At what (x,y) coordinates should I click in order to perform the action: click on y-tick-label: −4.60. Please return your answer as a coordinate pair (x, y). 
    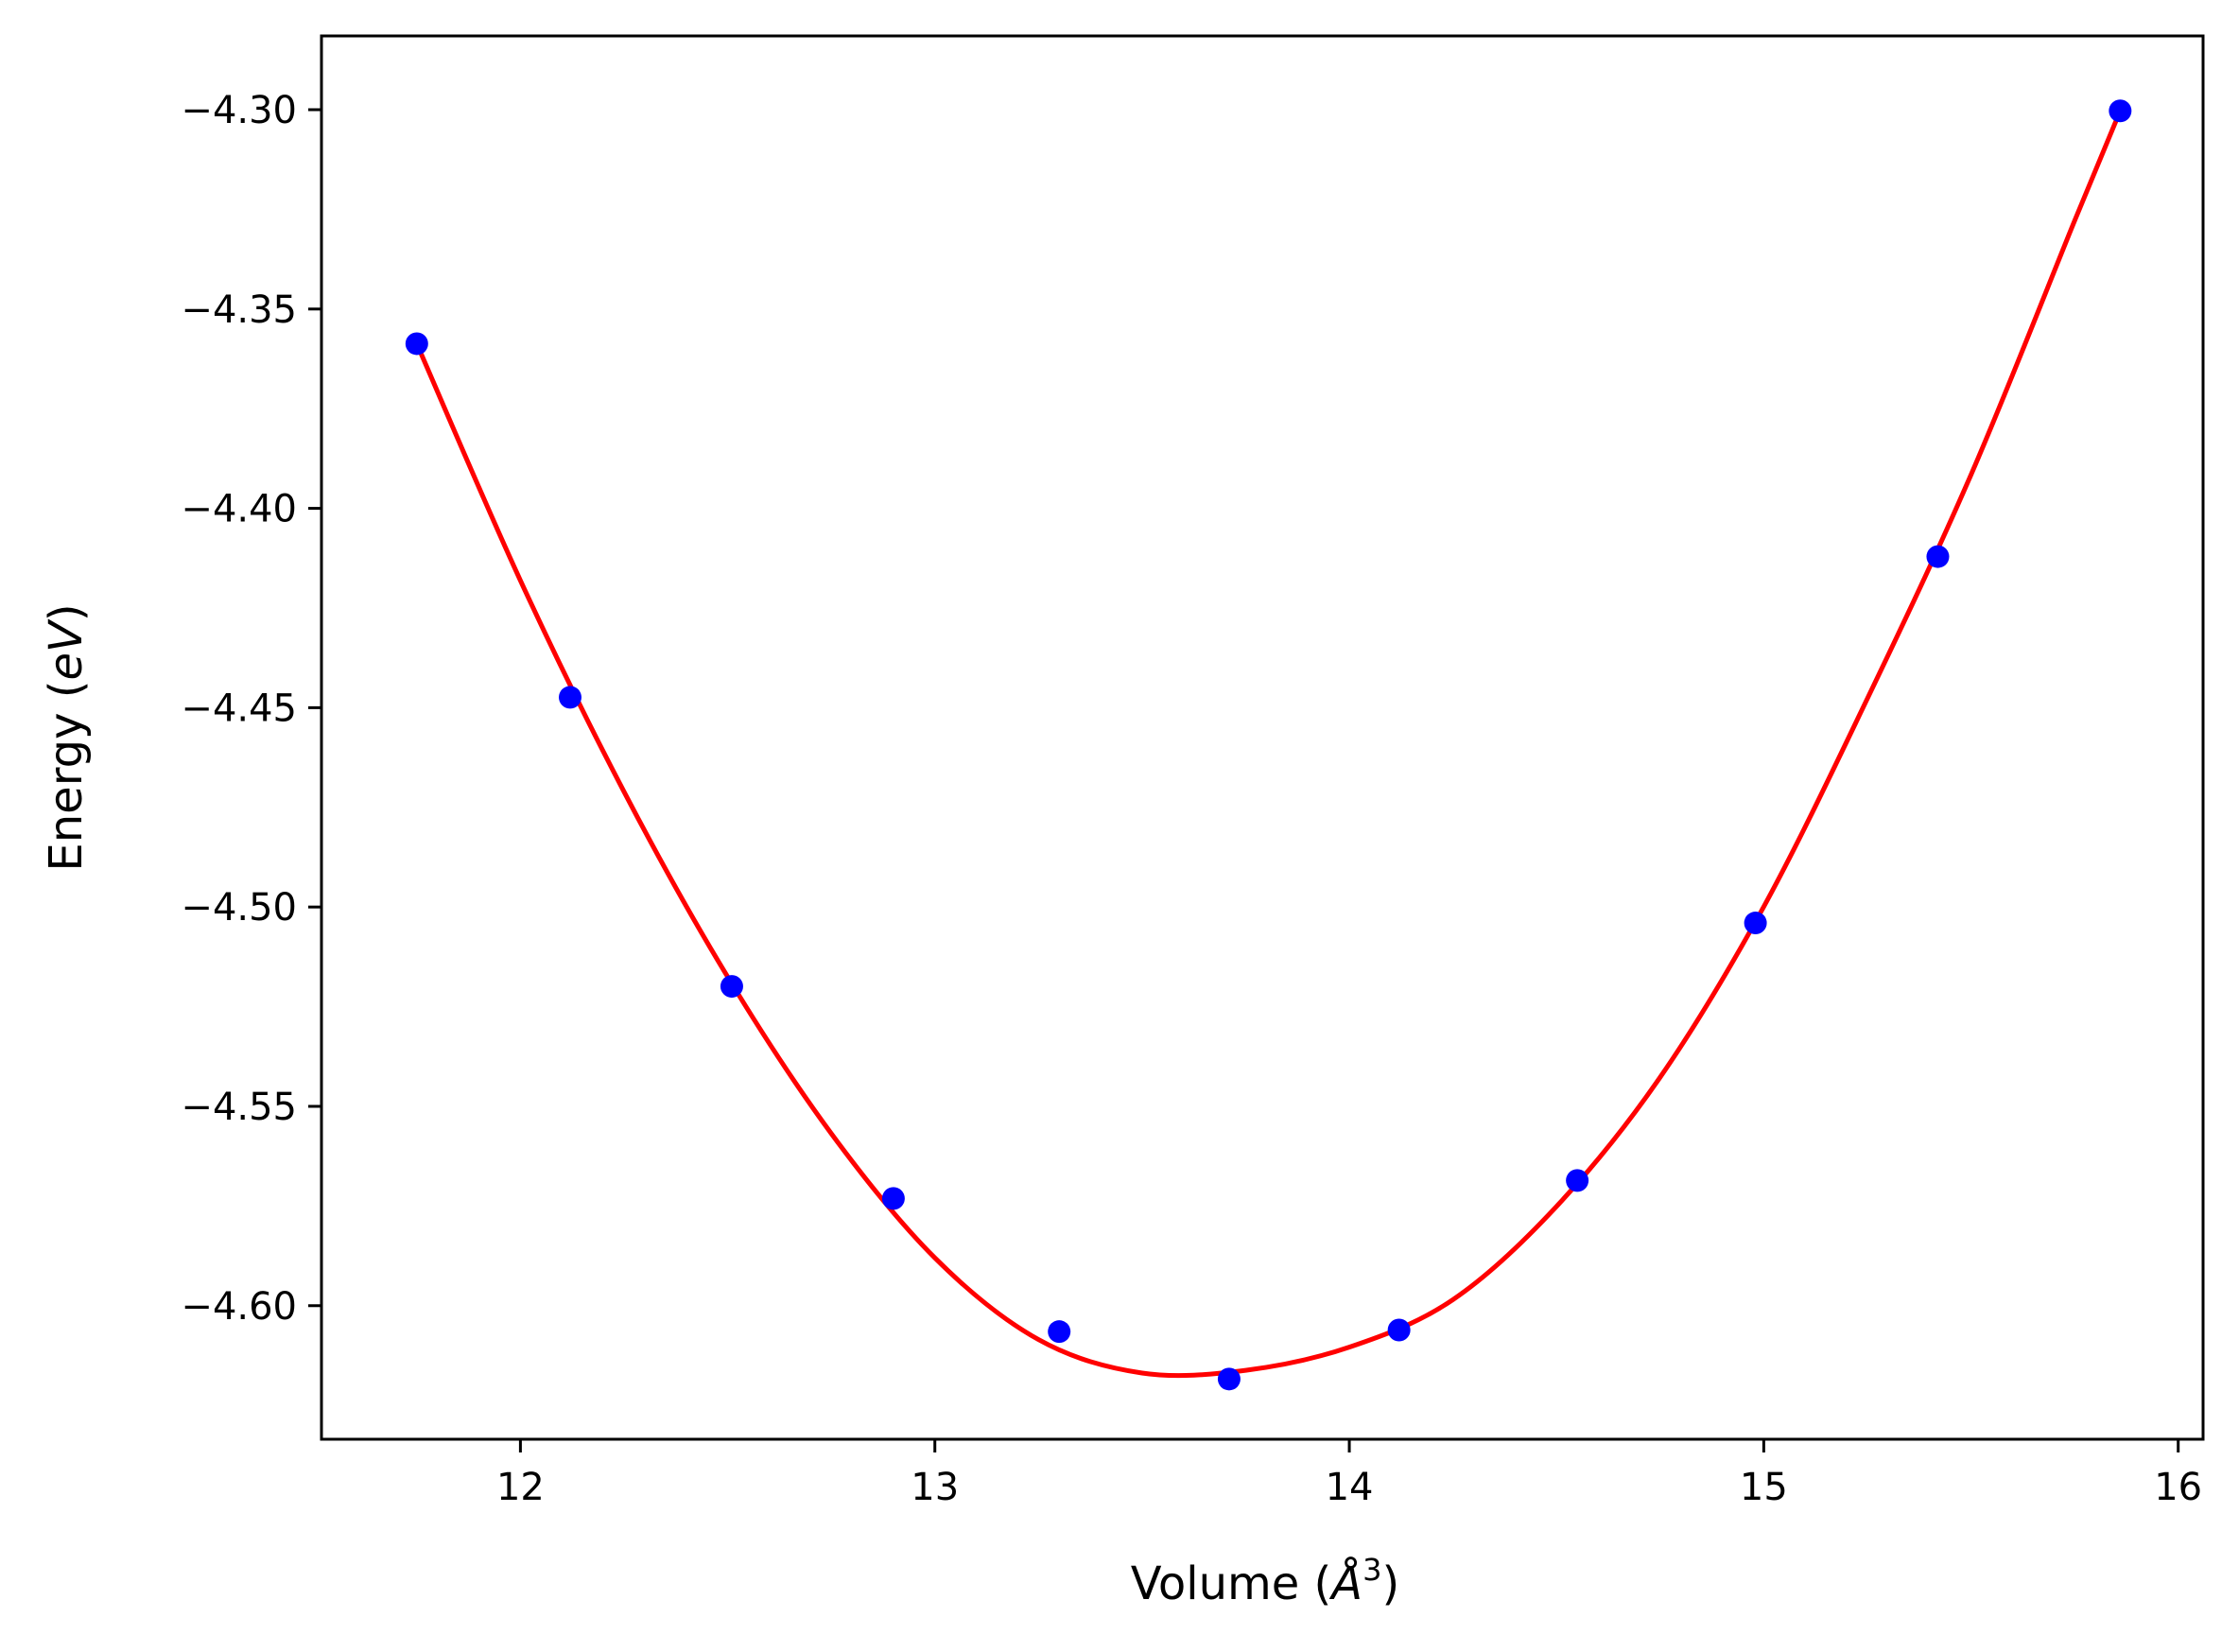
    Looking at the image, I should click on (239, 1307).